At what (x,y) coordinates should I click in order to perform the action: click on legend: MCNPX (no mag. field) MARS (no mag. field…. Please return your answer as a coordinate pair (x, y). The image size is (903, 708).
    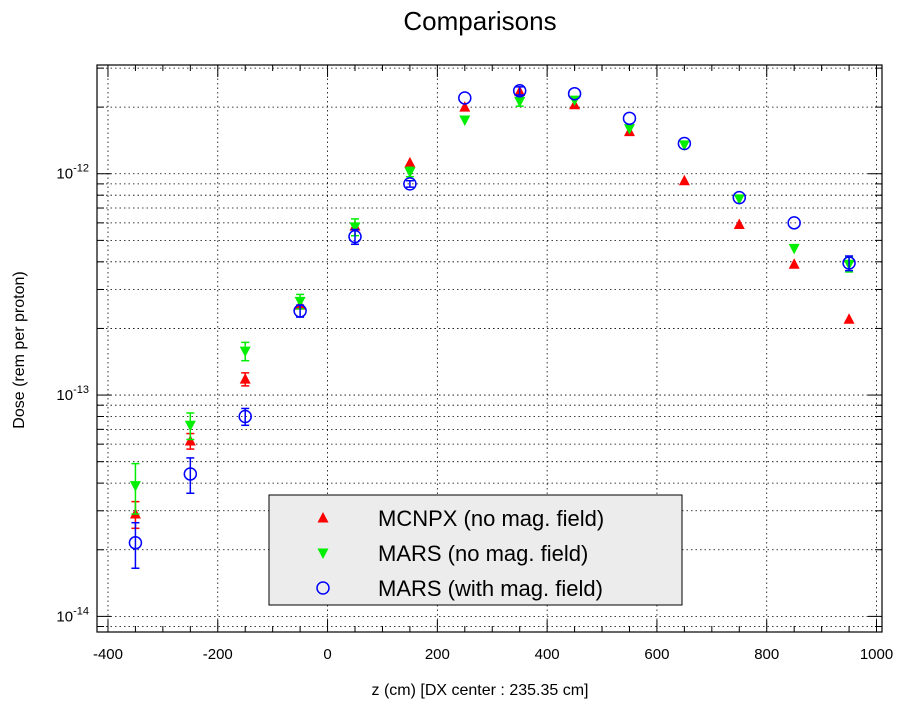
    Looking at the image, I should click on (475, 550).